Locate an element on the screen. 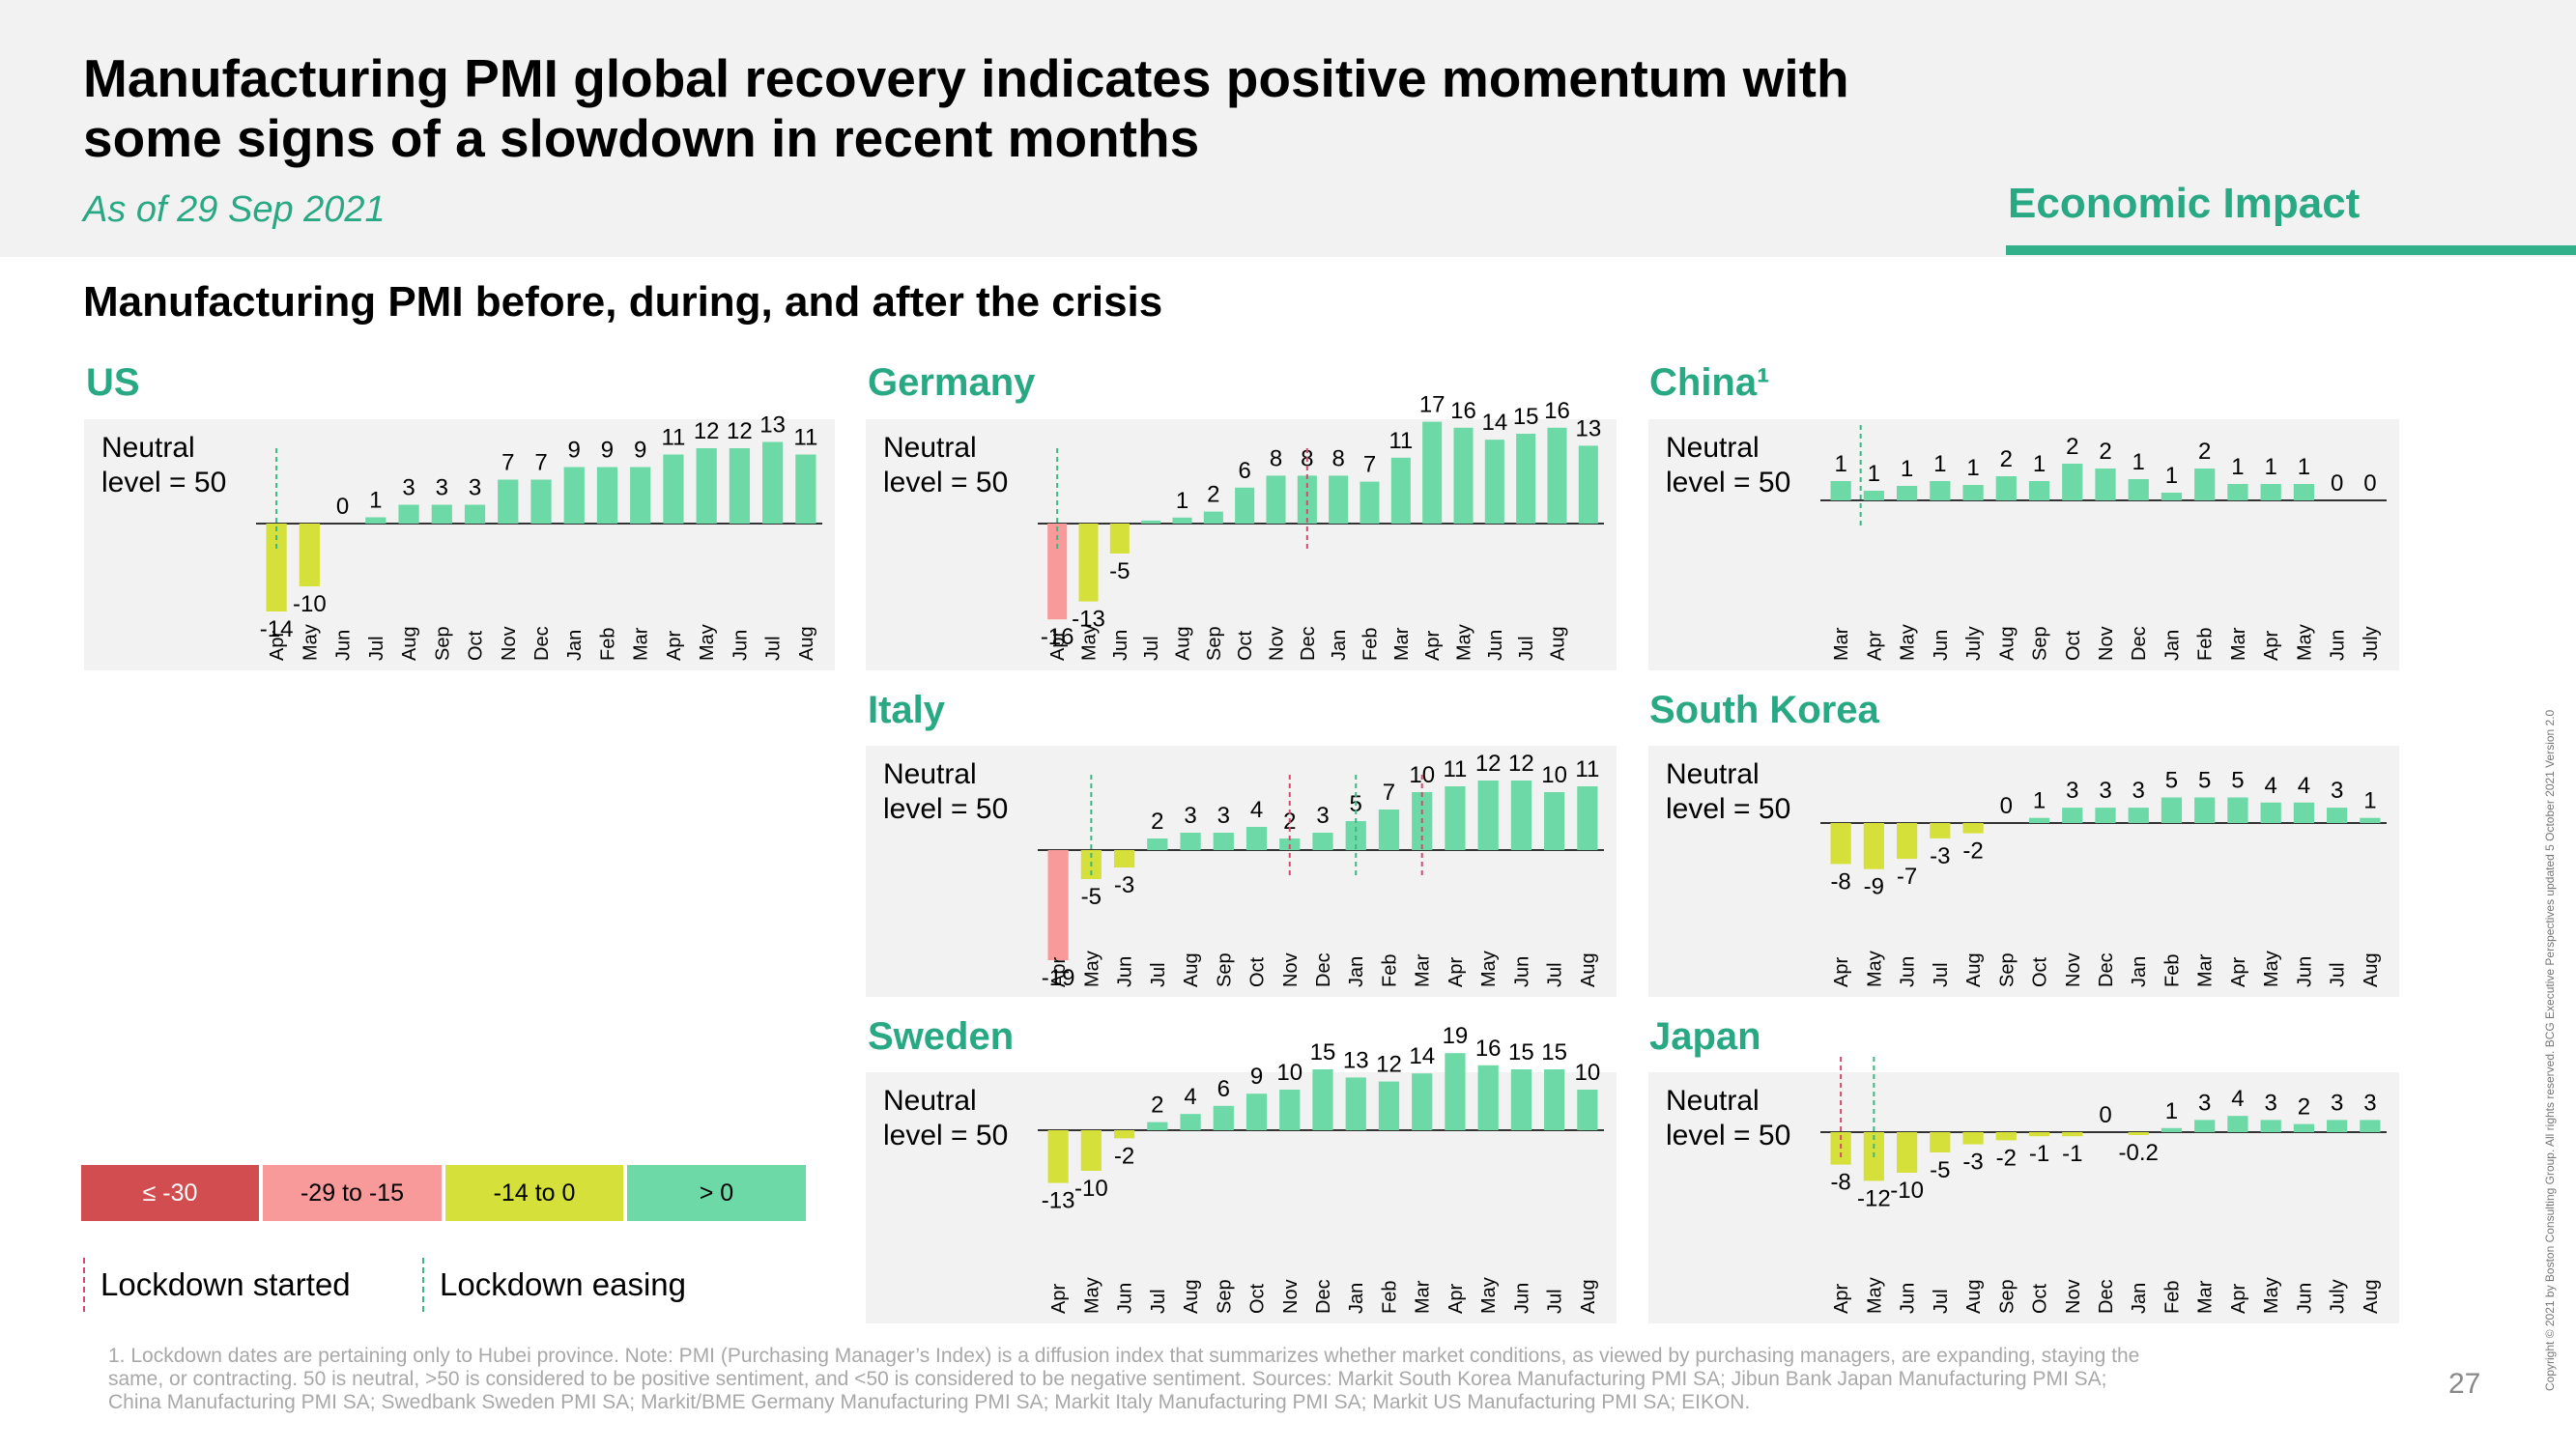 The height and width of the screenshot is (1449, 2576). data-label: -13 is located at coordinates (1059, 1201).